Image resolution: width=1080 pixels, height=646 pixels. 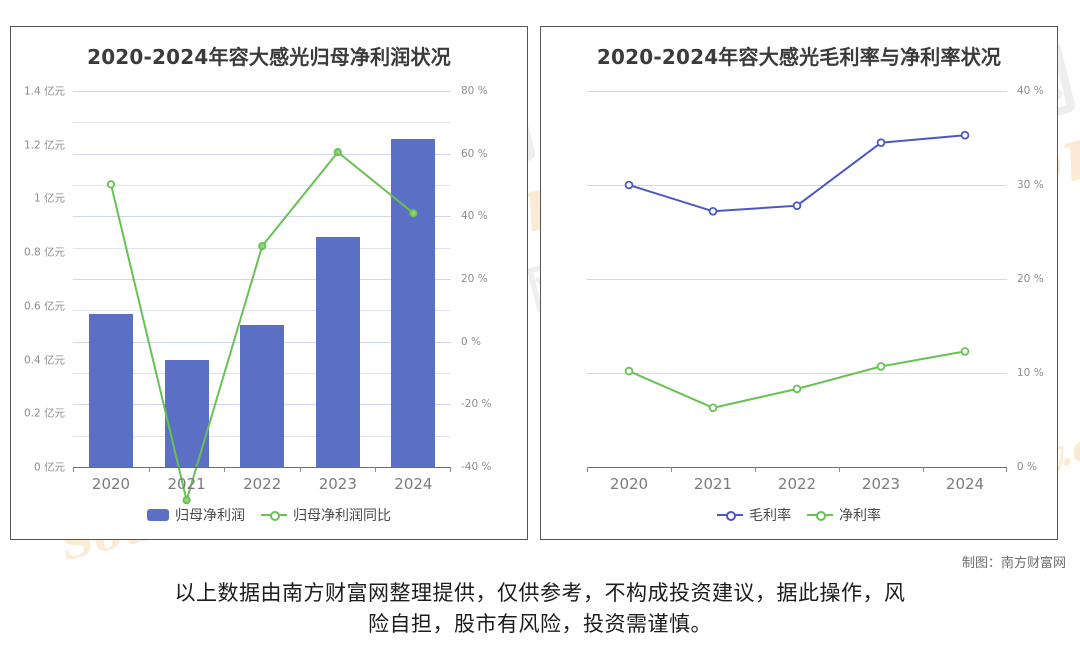 I want to click on net-margin-polyline, so click(x=797, y=379).